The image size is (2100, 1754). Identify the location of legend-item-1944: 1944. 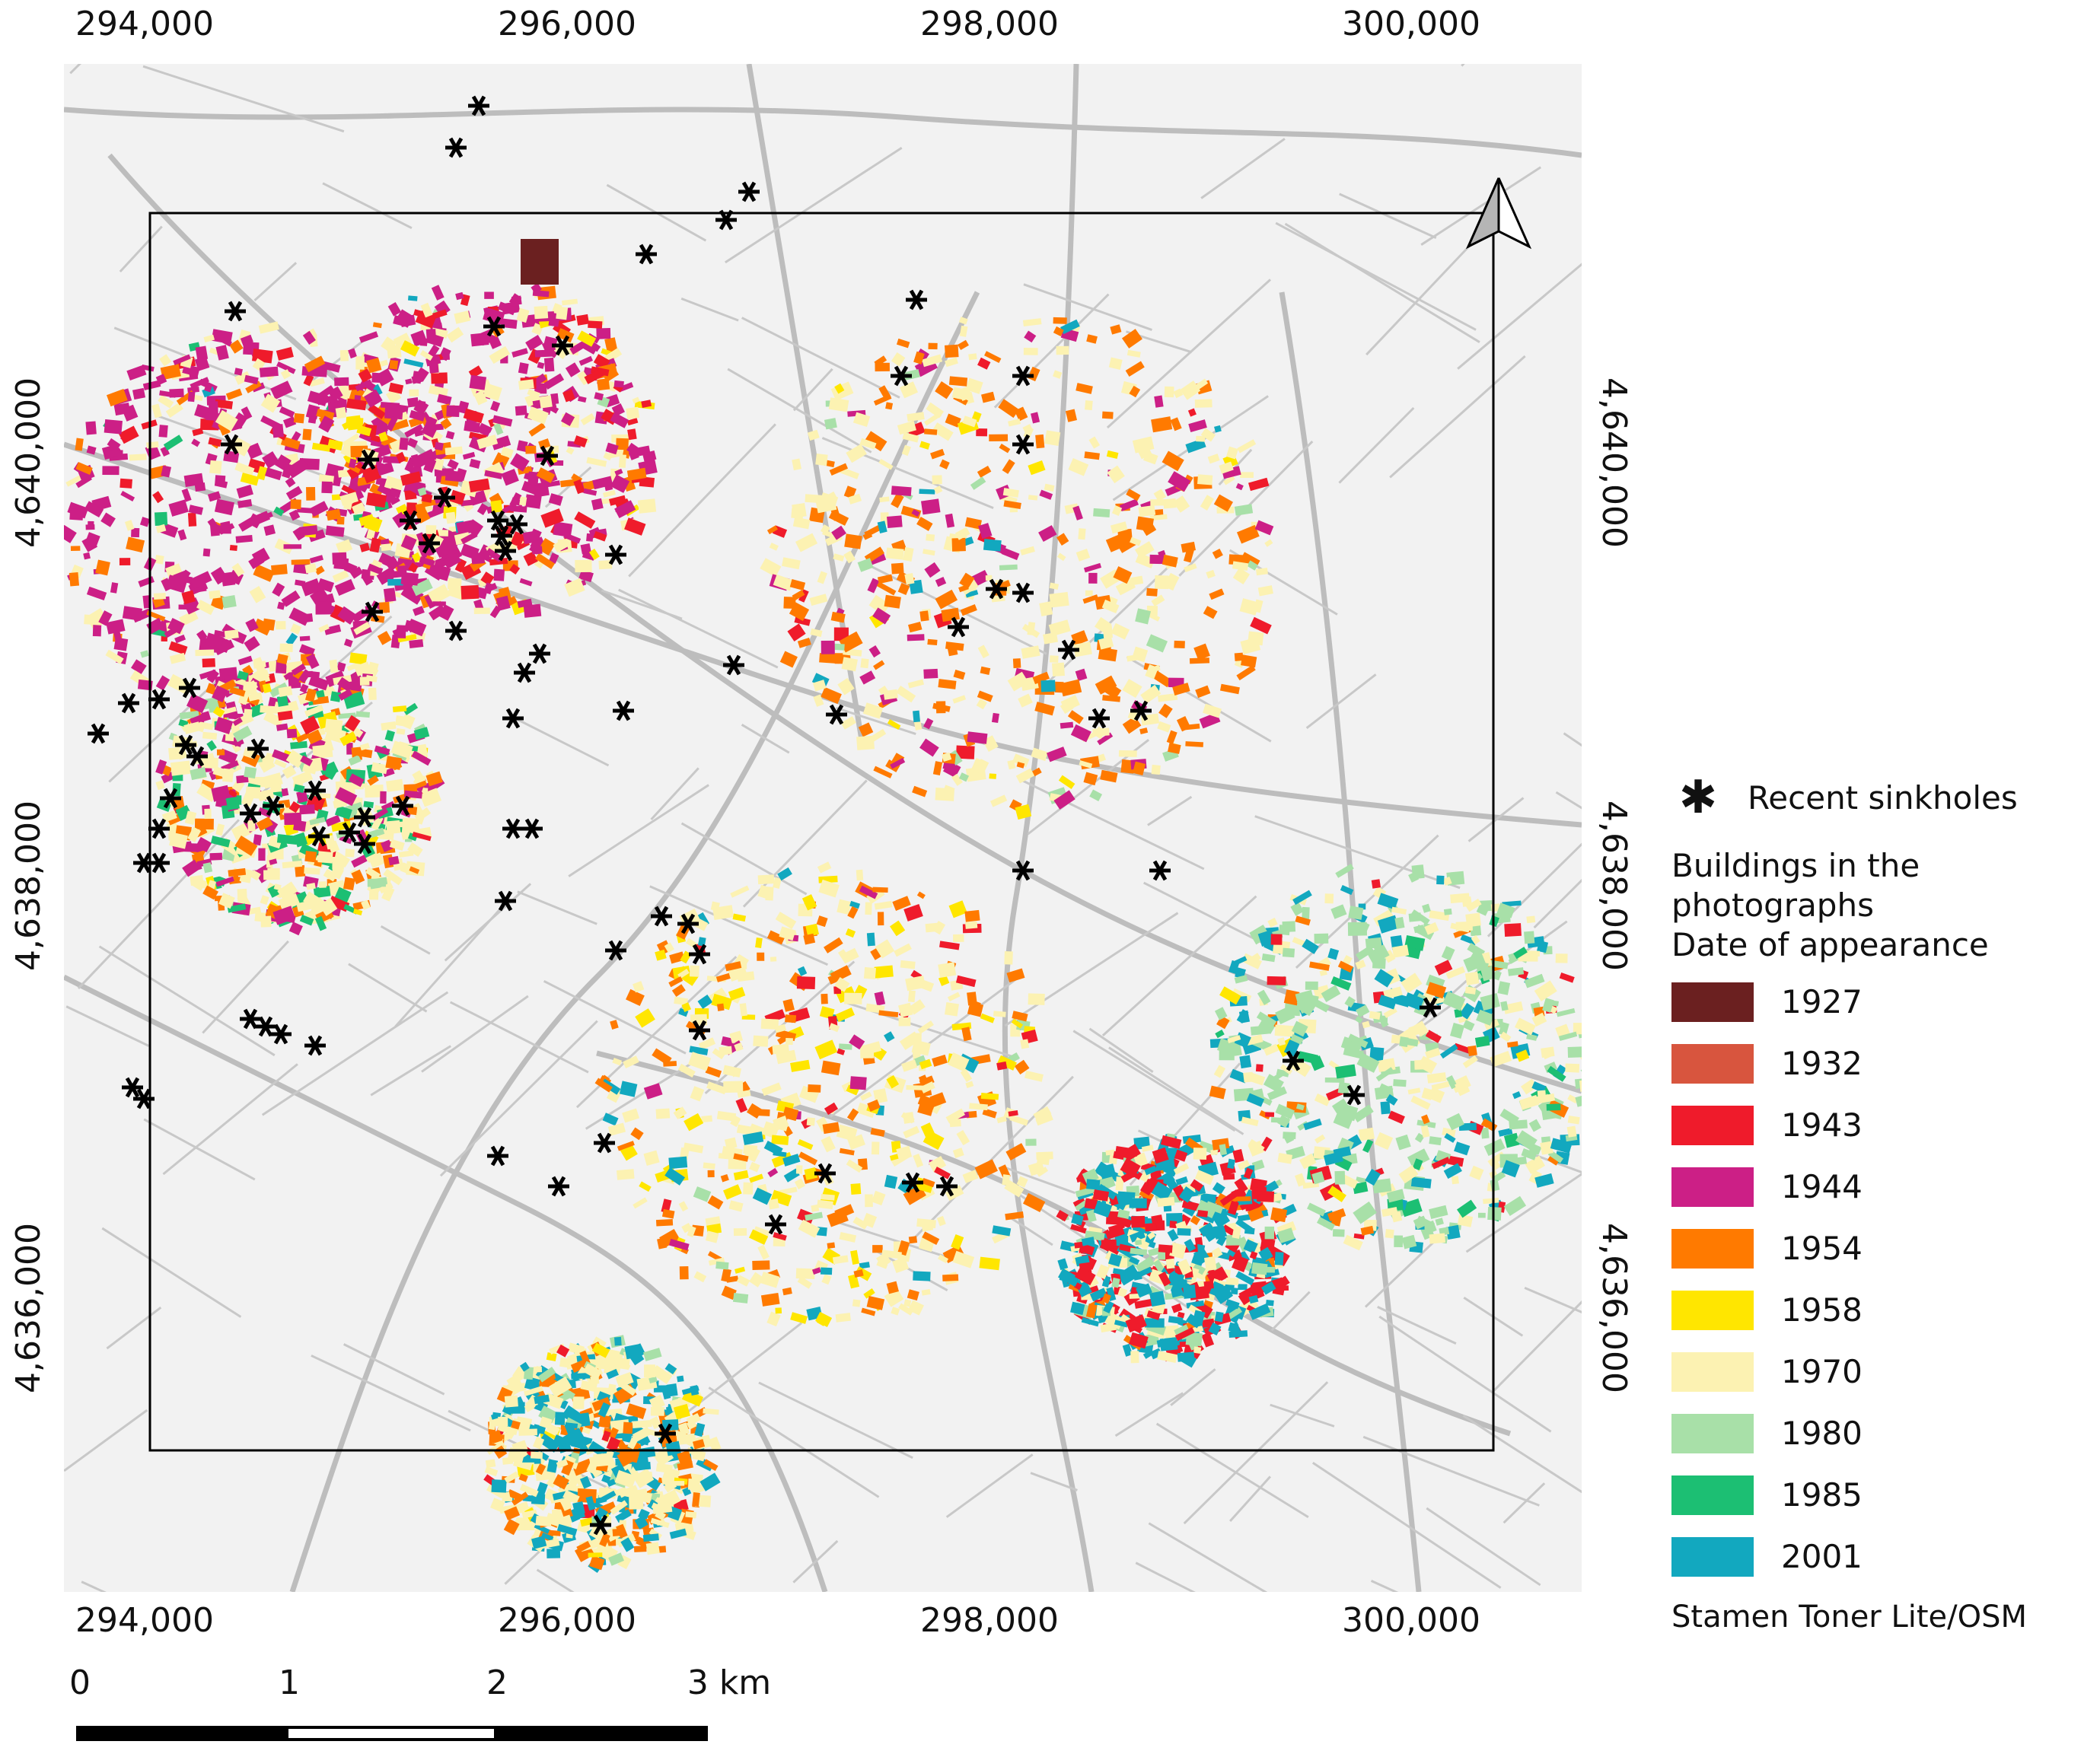
(1884, 1187).